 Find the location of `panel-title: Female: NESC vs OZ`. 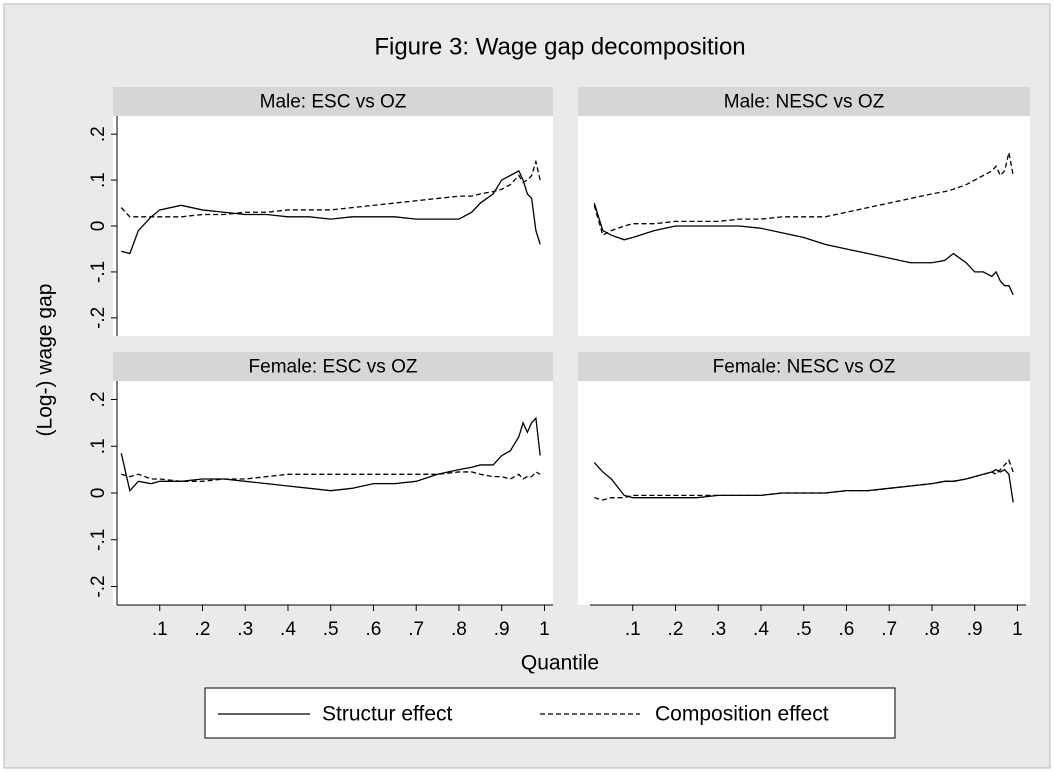

panel-title: Female: NESC vs OZ is located at coordinates (804, 367).